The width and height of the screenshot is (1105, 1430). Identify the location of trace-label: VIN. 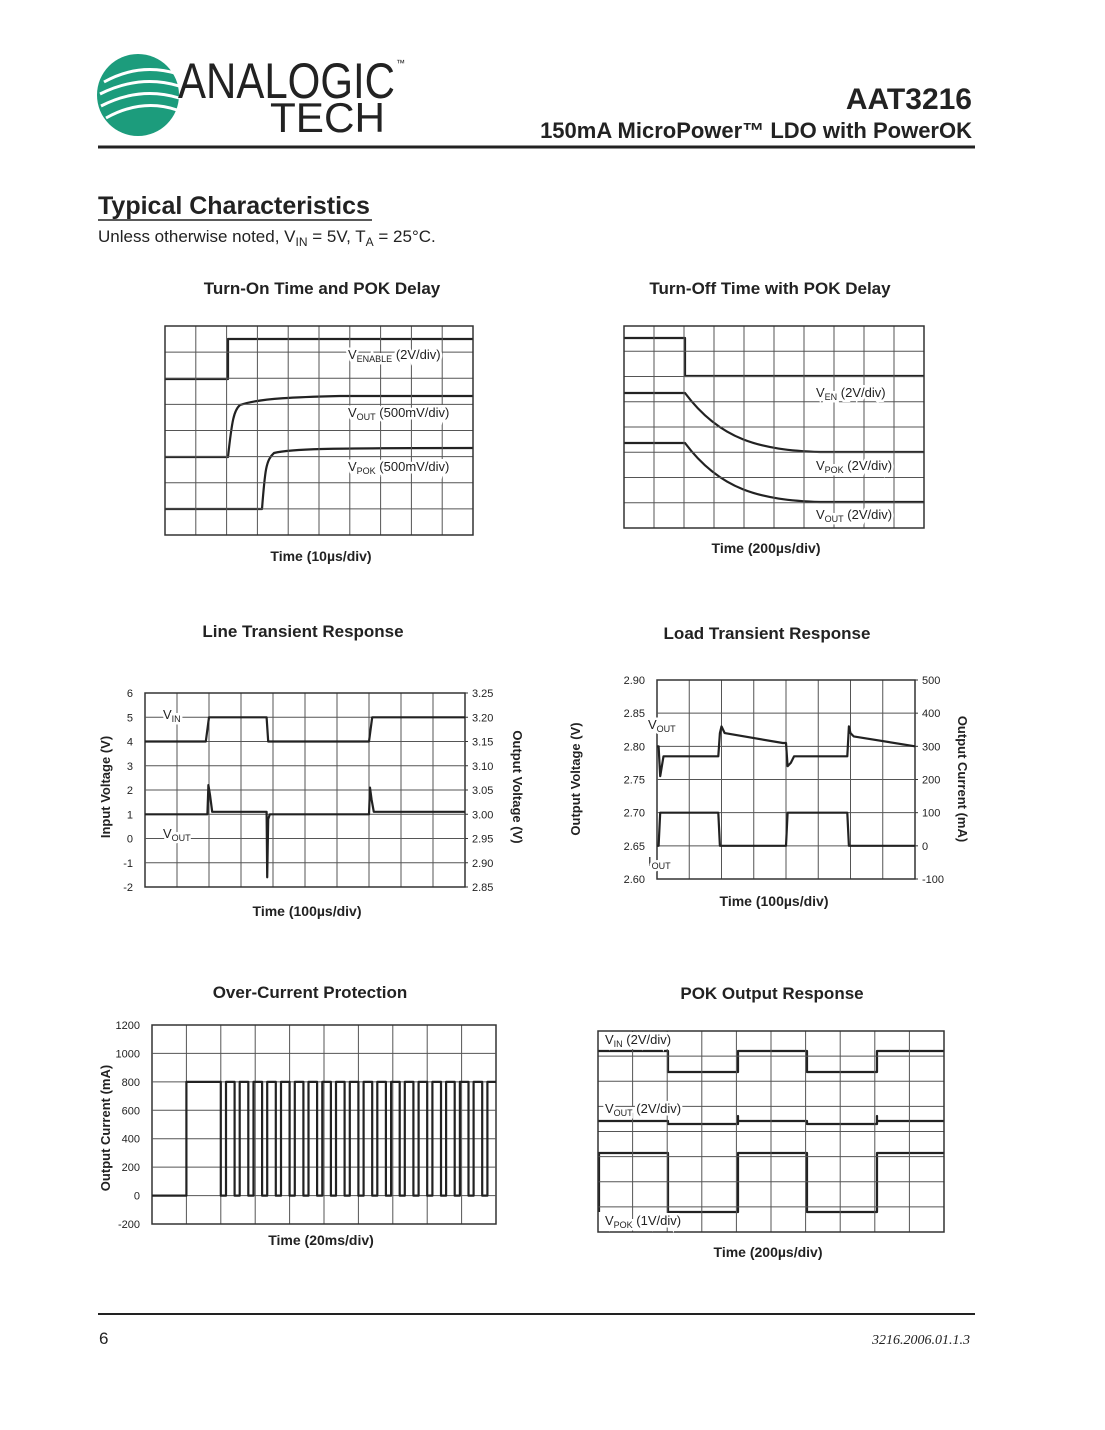
(172, 715).